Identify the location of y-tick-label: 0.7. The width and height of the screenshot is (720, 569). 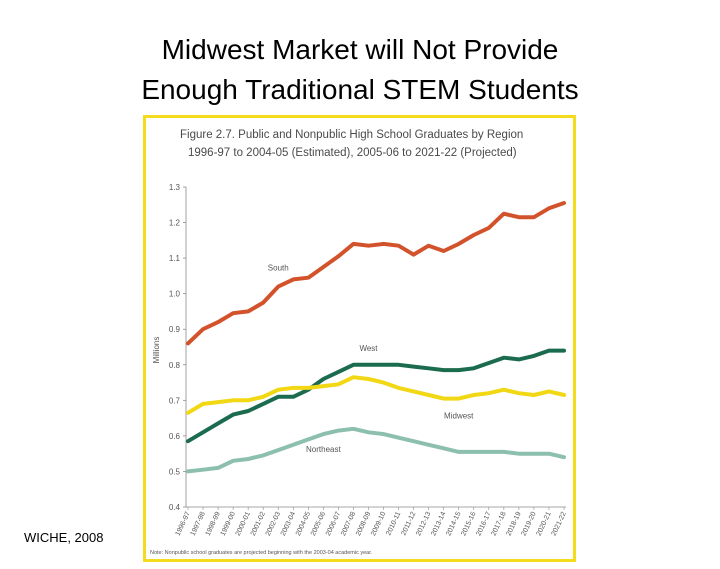
(175, 400).